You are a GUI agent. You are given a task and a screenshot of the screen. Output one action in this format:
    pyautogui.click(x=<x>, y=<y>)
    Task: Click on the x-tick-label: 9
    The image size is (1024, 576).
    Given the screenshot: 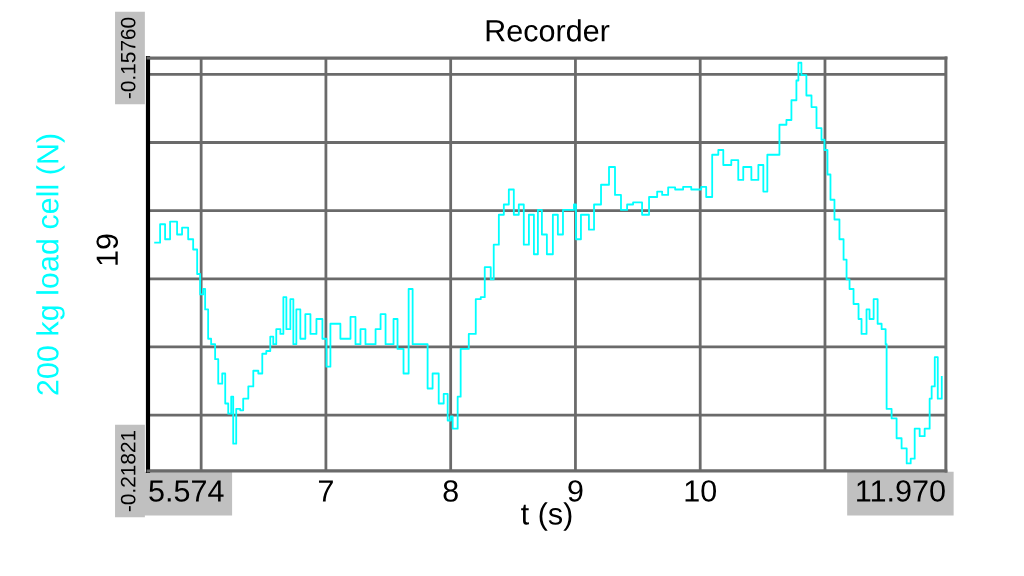 What is the action you would take?
    pyautogui.click(x=575, y=491)
    